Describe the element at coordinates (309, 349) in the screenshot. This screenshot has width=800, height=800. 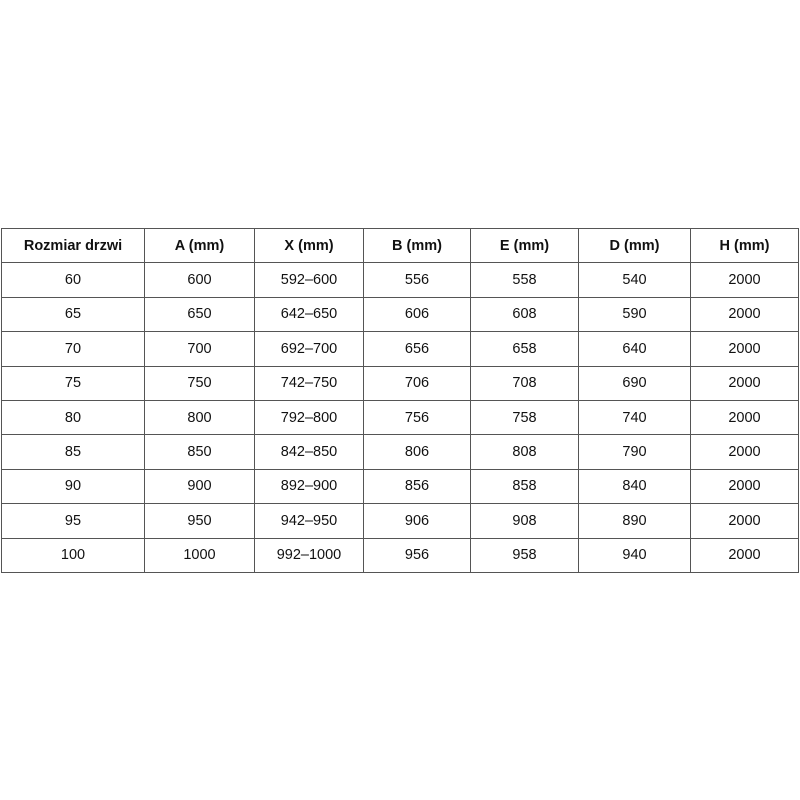
I see `table-cell: 692–700` at that location.